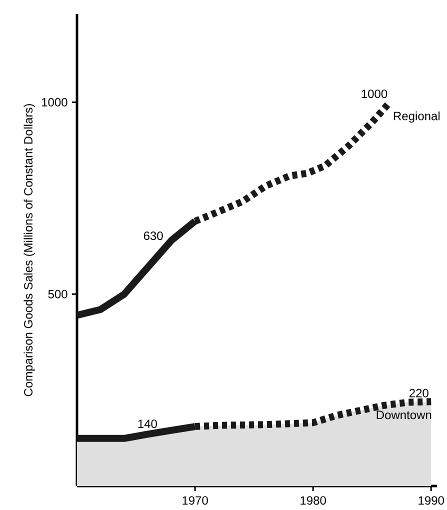  Describe the element at coordinates (431, 500) in the screenshot. I see `x-tick-label: 1990` at that location.